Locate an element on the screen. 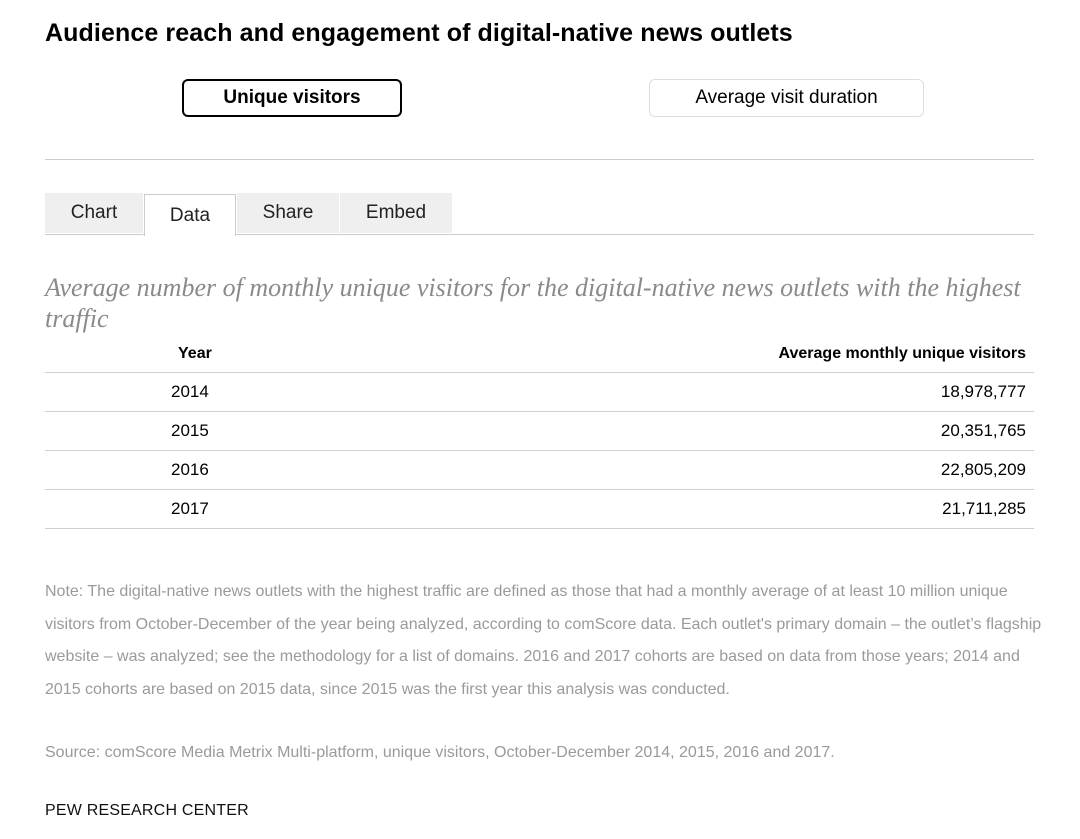  cell-year: 2014 is located at coordinates (190, 391).